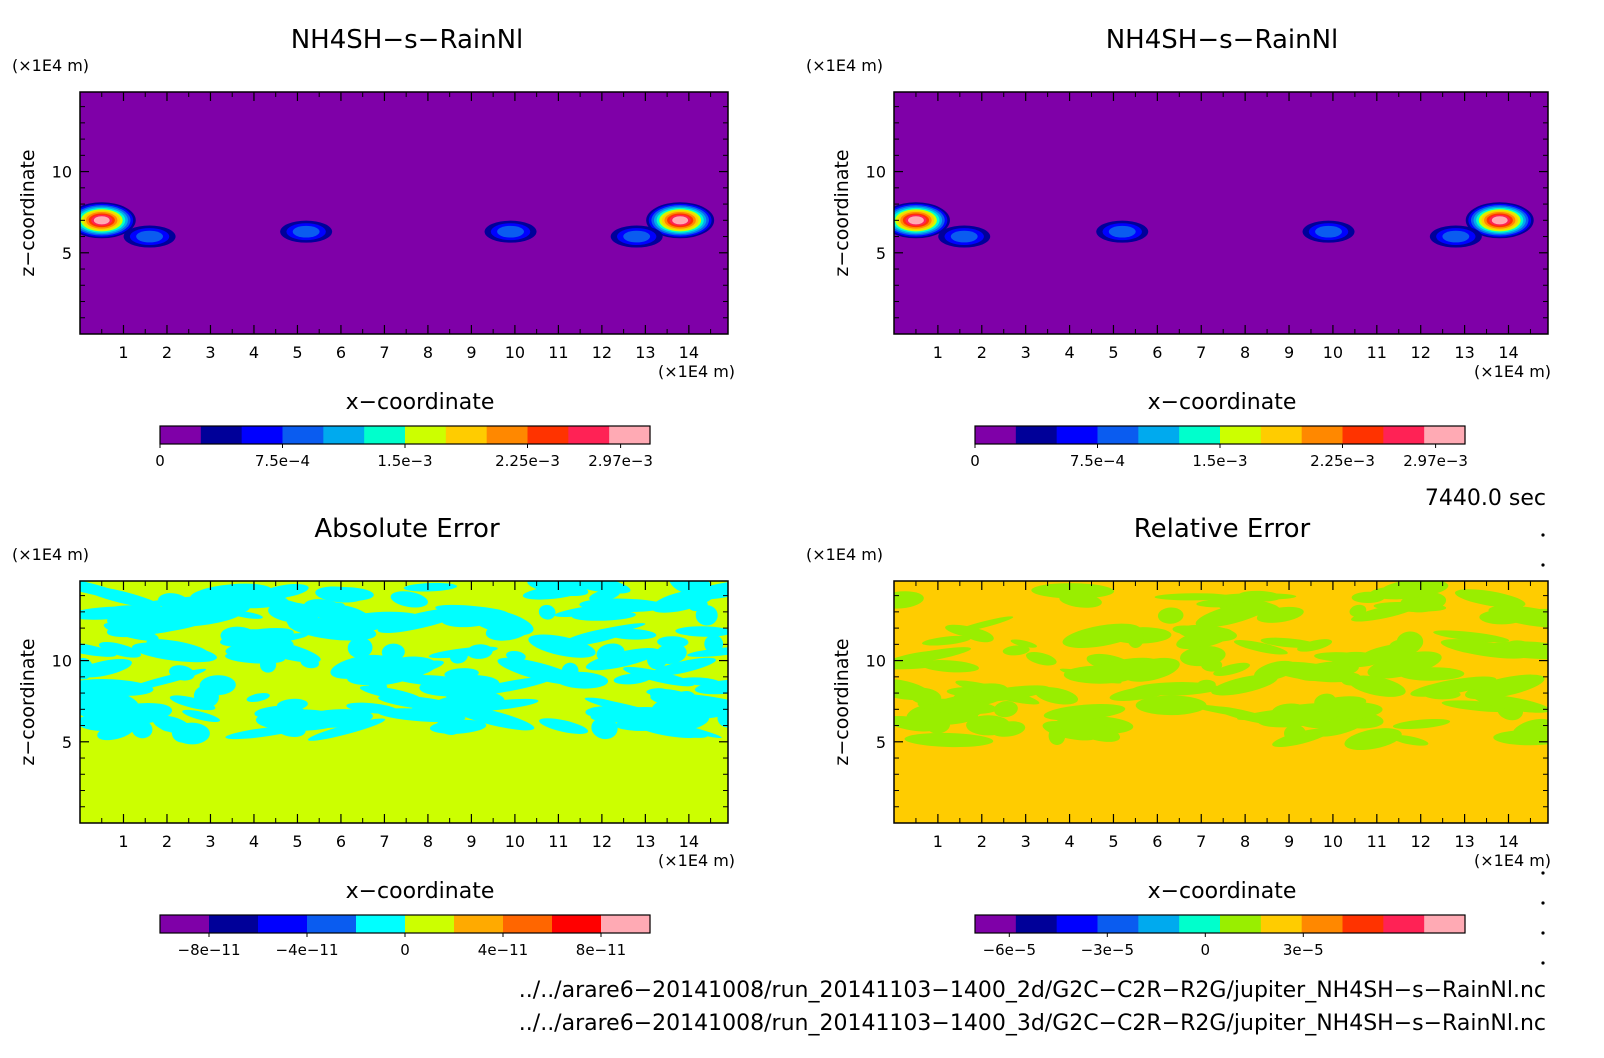 This screenshot has height=1058, width=1604. What do you see at coordinates (1303, 950) in the screenshot?
I see `colorbar-tick-label: 3e−5` at bounding box center [1303, 950].